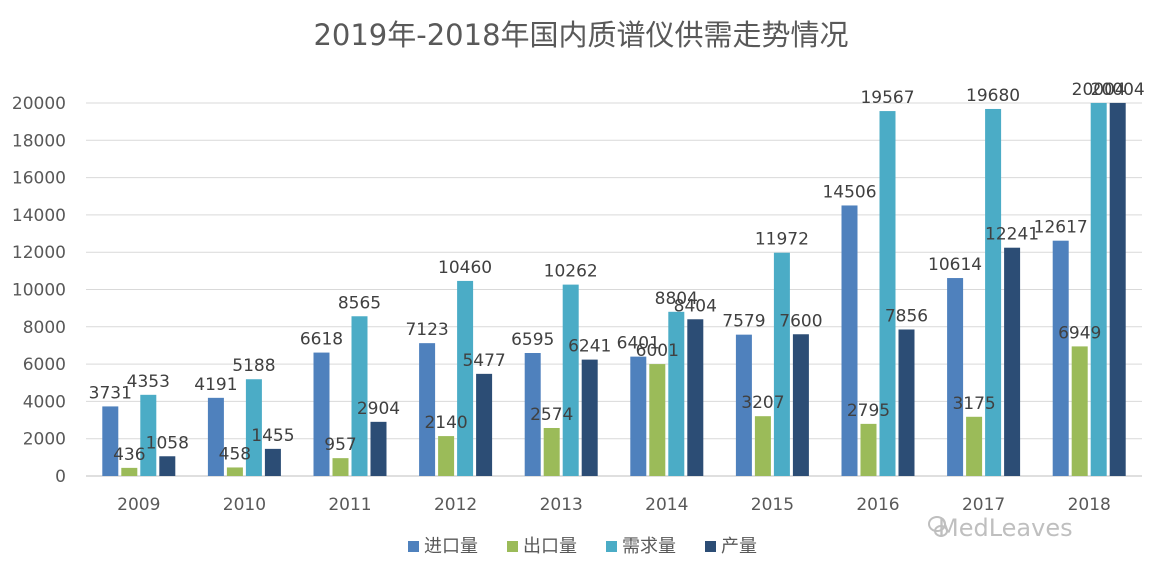  Describe the element at coordinates (1089, 505) in the screenshot. I see `x-tick-label: 2018` at that location.